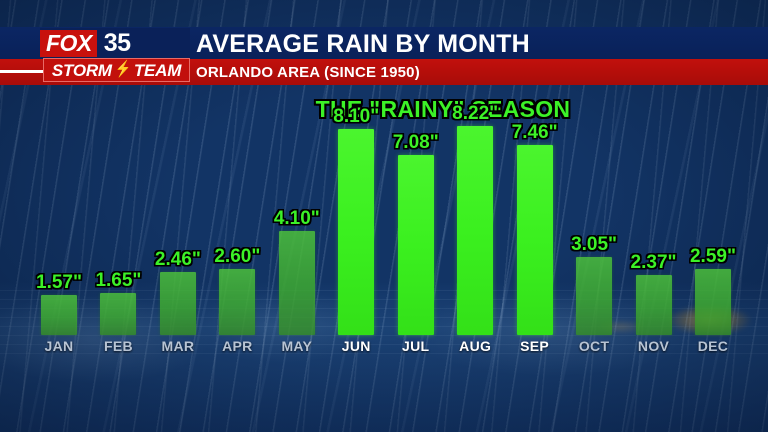 This screenshot has width=768, height=432. I want to click on bar-value-label: 2.59", so click(712, 256).